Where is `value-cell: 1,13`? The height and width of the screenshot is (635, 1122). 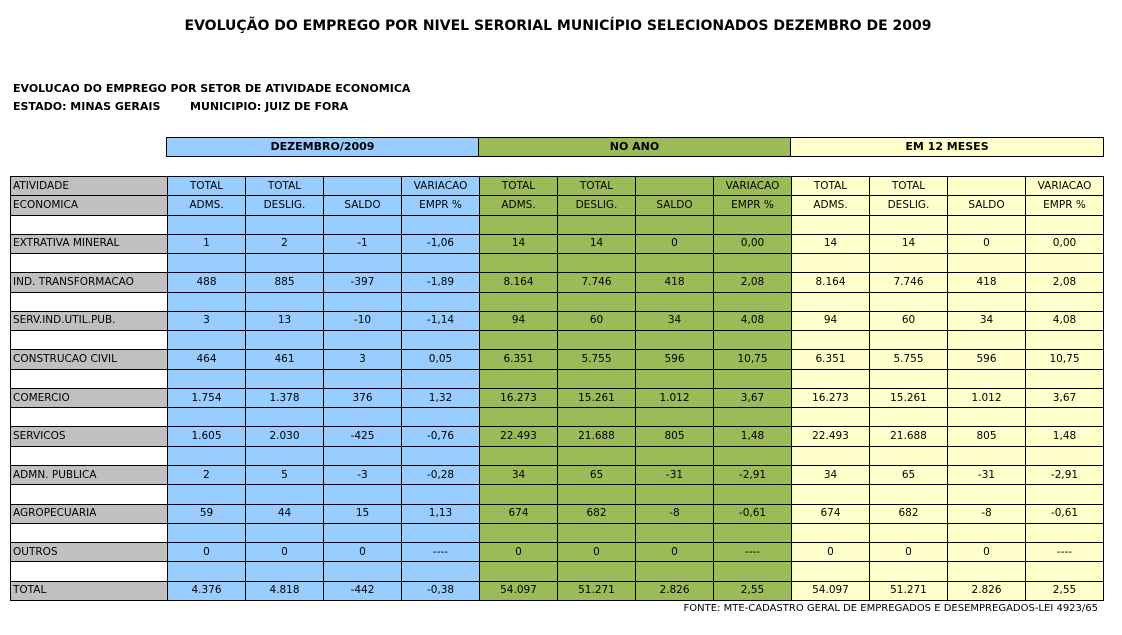 value-cell: 1,13 is located at coordinates (440, 513).